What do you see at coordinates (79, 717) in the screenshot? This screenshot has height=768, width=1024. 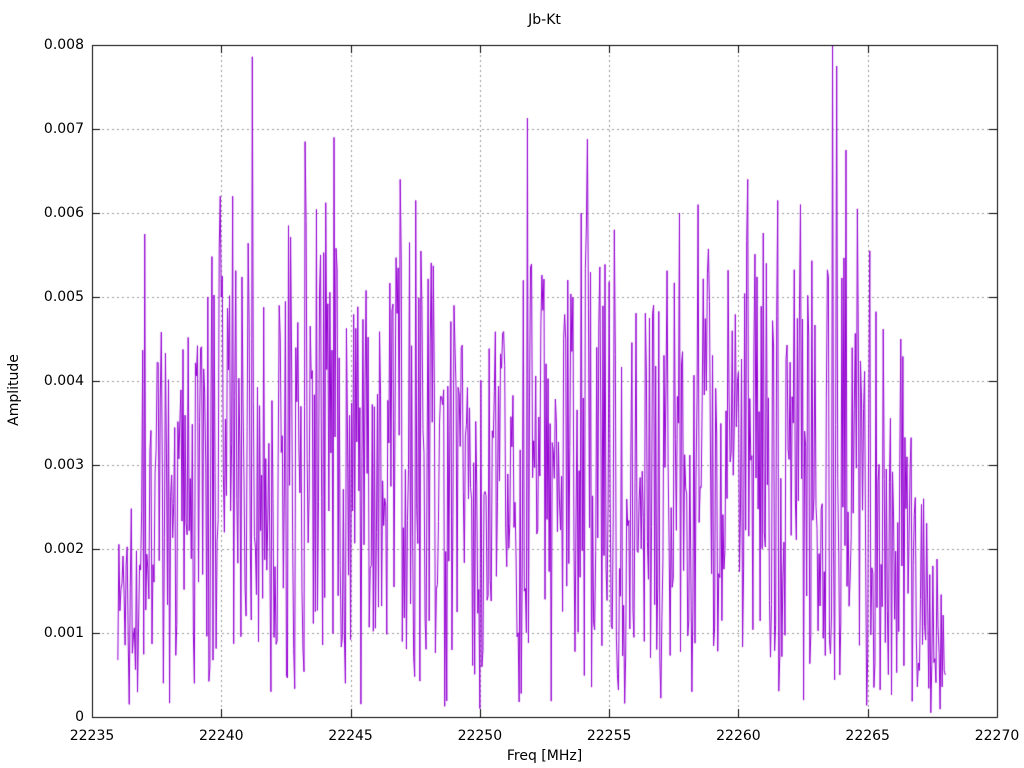 I see `y-tick-label: 0` at bounding box center [79, 717].